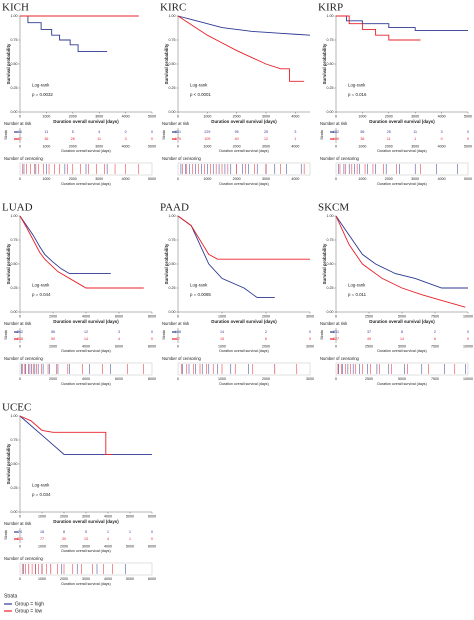  What do you see at coordinates (357, 94) in the screenshot?
I see `annotation: p = 0.016` at bounding box center [357, 94].